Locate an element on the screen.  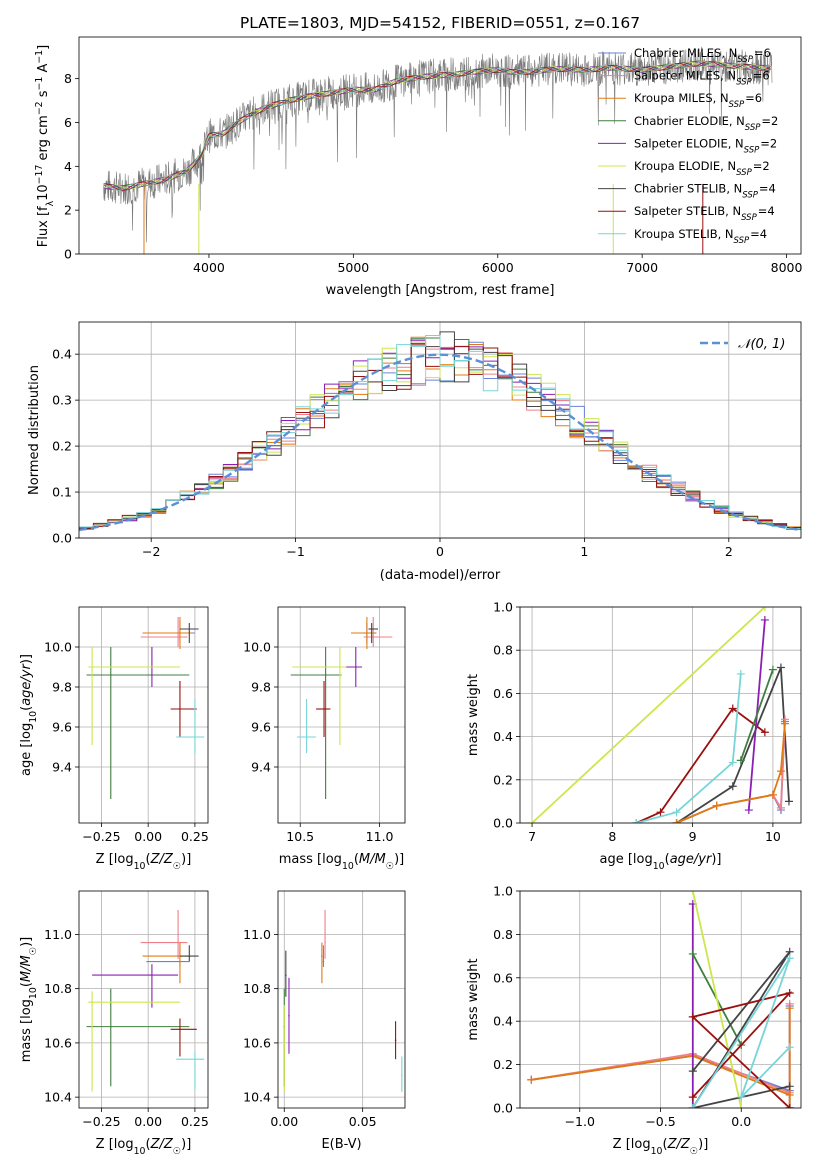
errorbar-chabrier_stelib is located at coordinates (189, 953).